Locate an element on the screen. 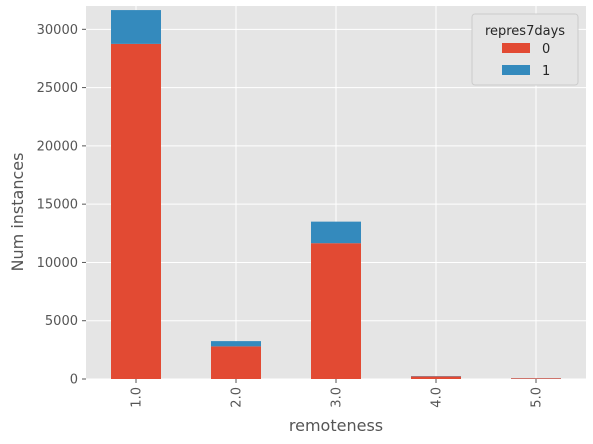  x-tick-label: 2.0 is located at coordinates (237, 397).